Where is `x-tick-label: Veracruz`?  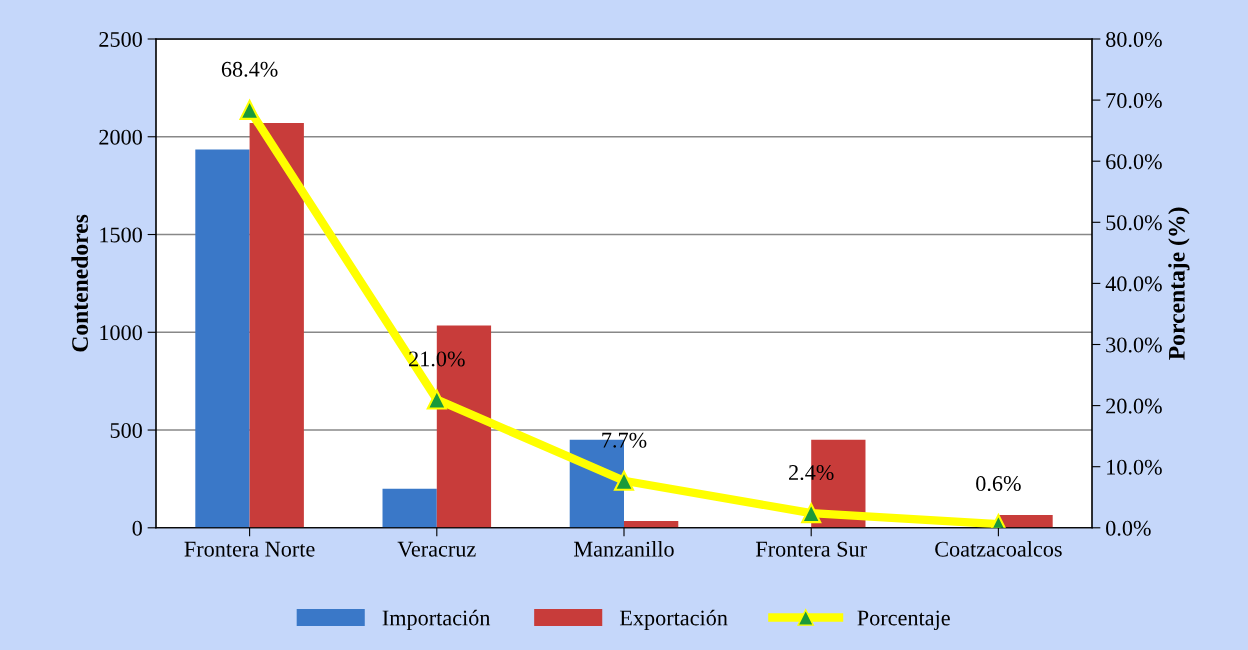 x-tick-label: Veracruz is located at coordinates (436, 549).